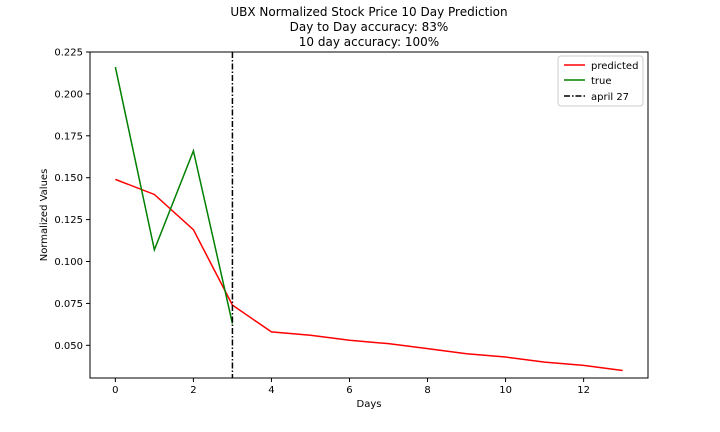 This screenshot has width=720, height=432. What do you see at coordinates (369, 404) in the screenshot?
I see `x-axis-label: Days` at bounding box center [369, 404].